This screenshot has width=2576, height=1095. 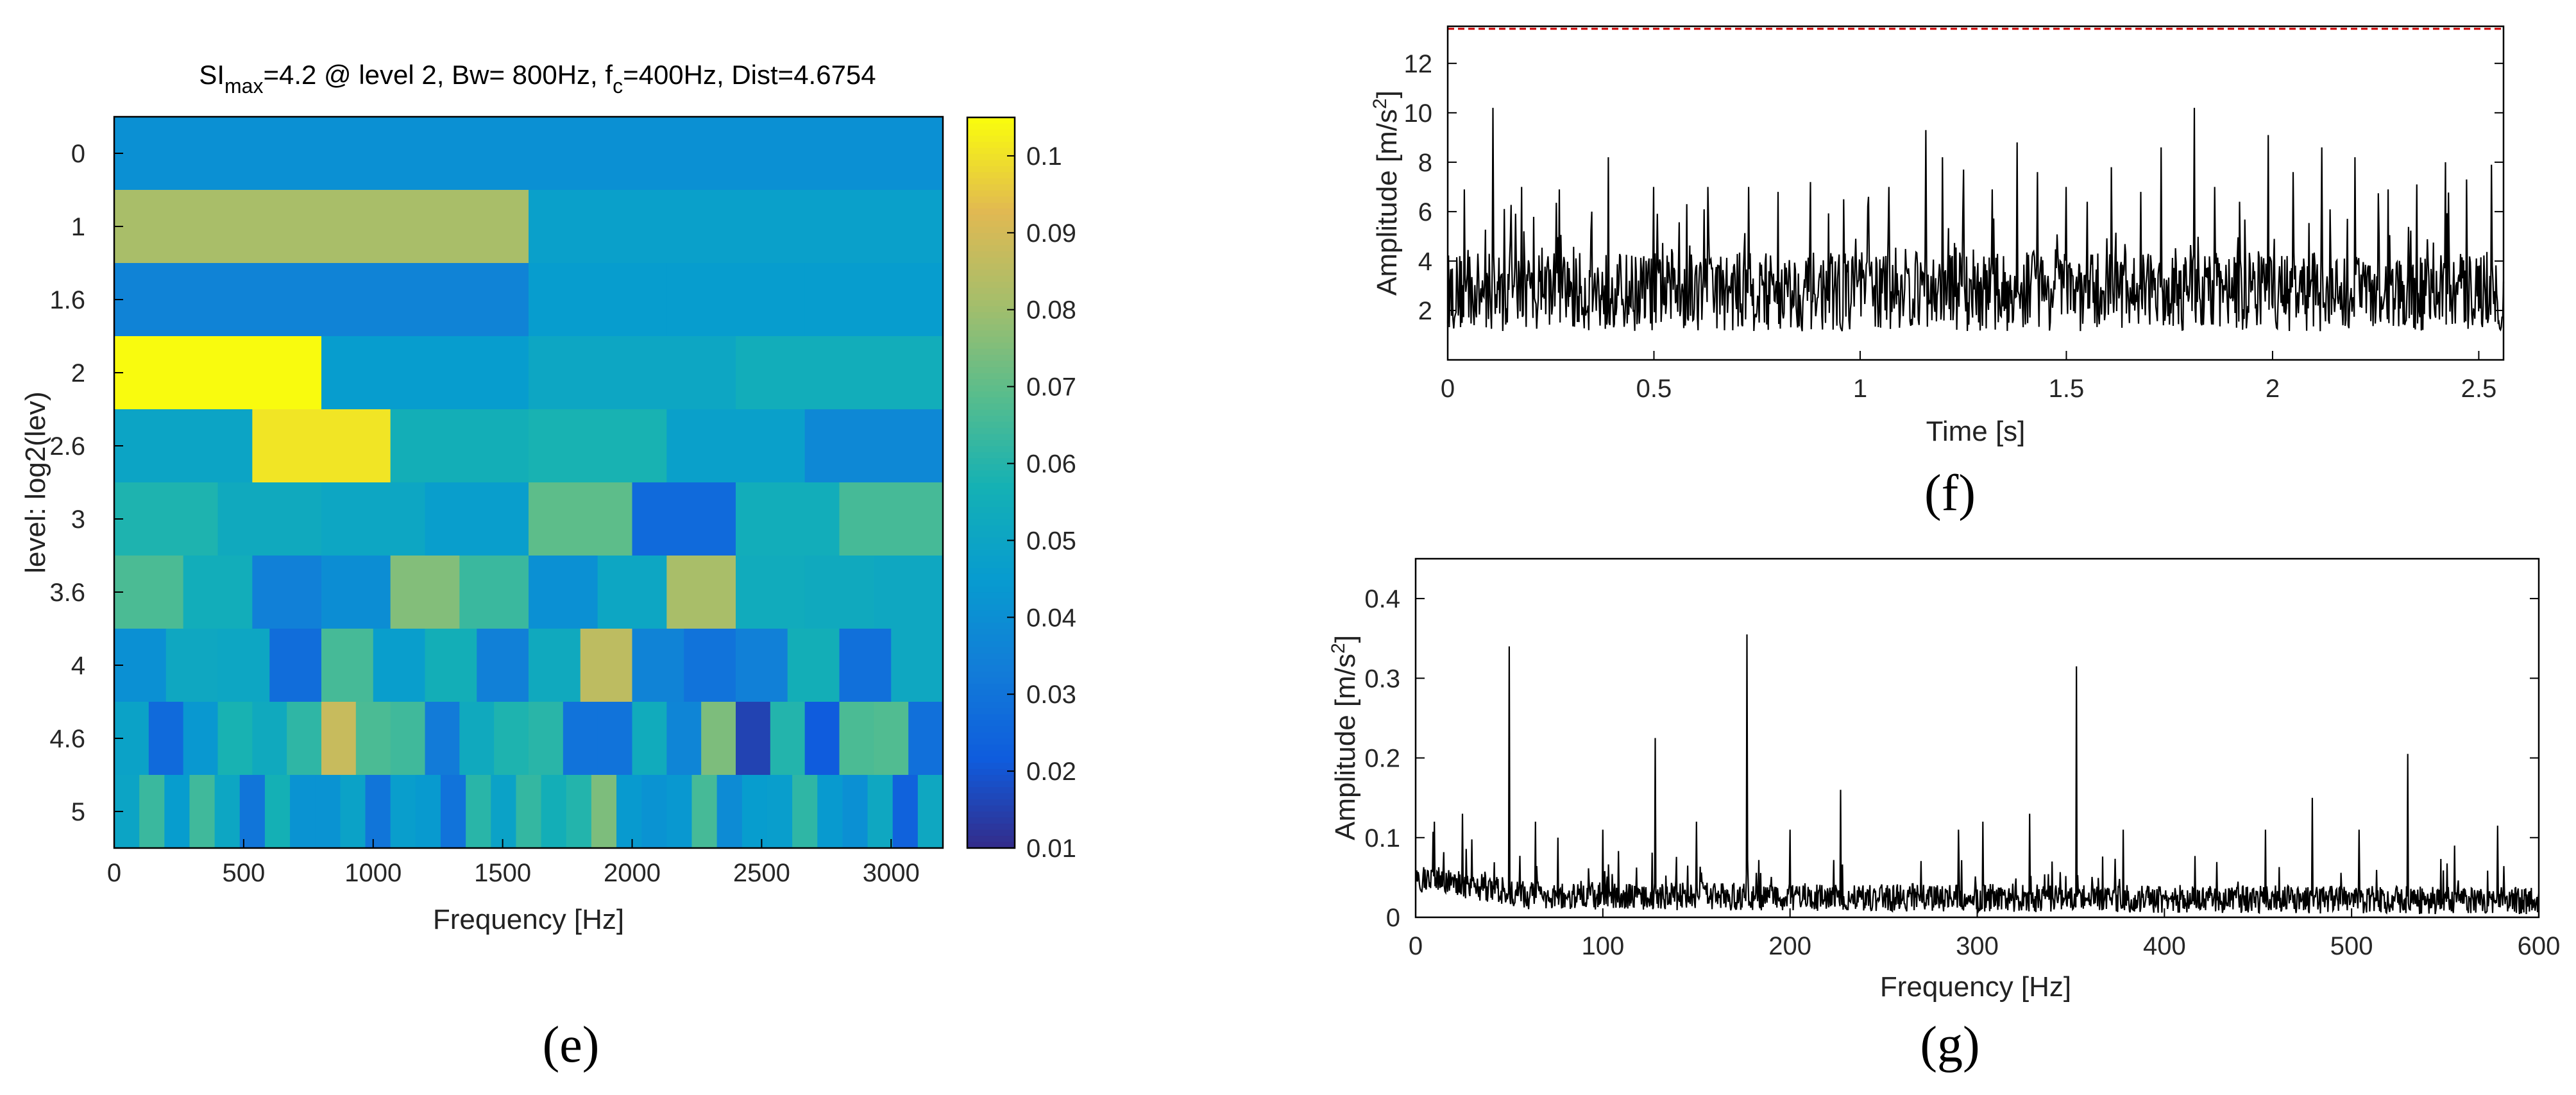 What do you see at coordinates (1984, 934) in the screenshot?
I see `spectrum-x-ticks: 0 100 200 300 400 500 600` at bounding box center [1984, 934].